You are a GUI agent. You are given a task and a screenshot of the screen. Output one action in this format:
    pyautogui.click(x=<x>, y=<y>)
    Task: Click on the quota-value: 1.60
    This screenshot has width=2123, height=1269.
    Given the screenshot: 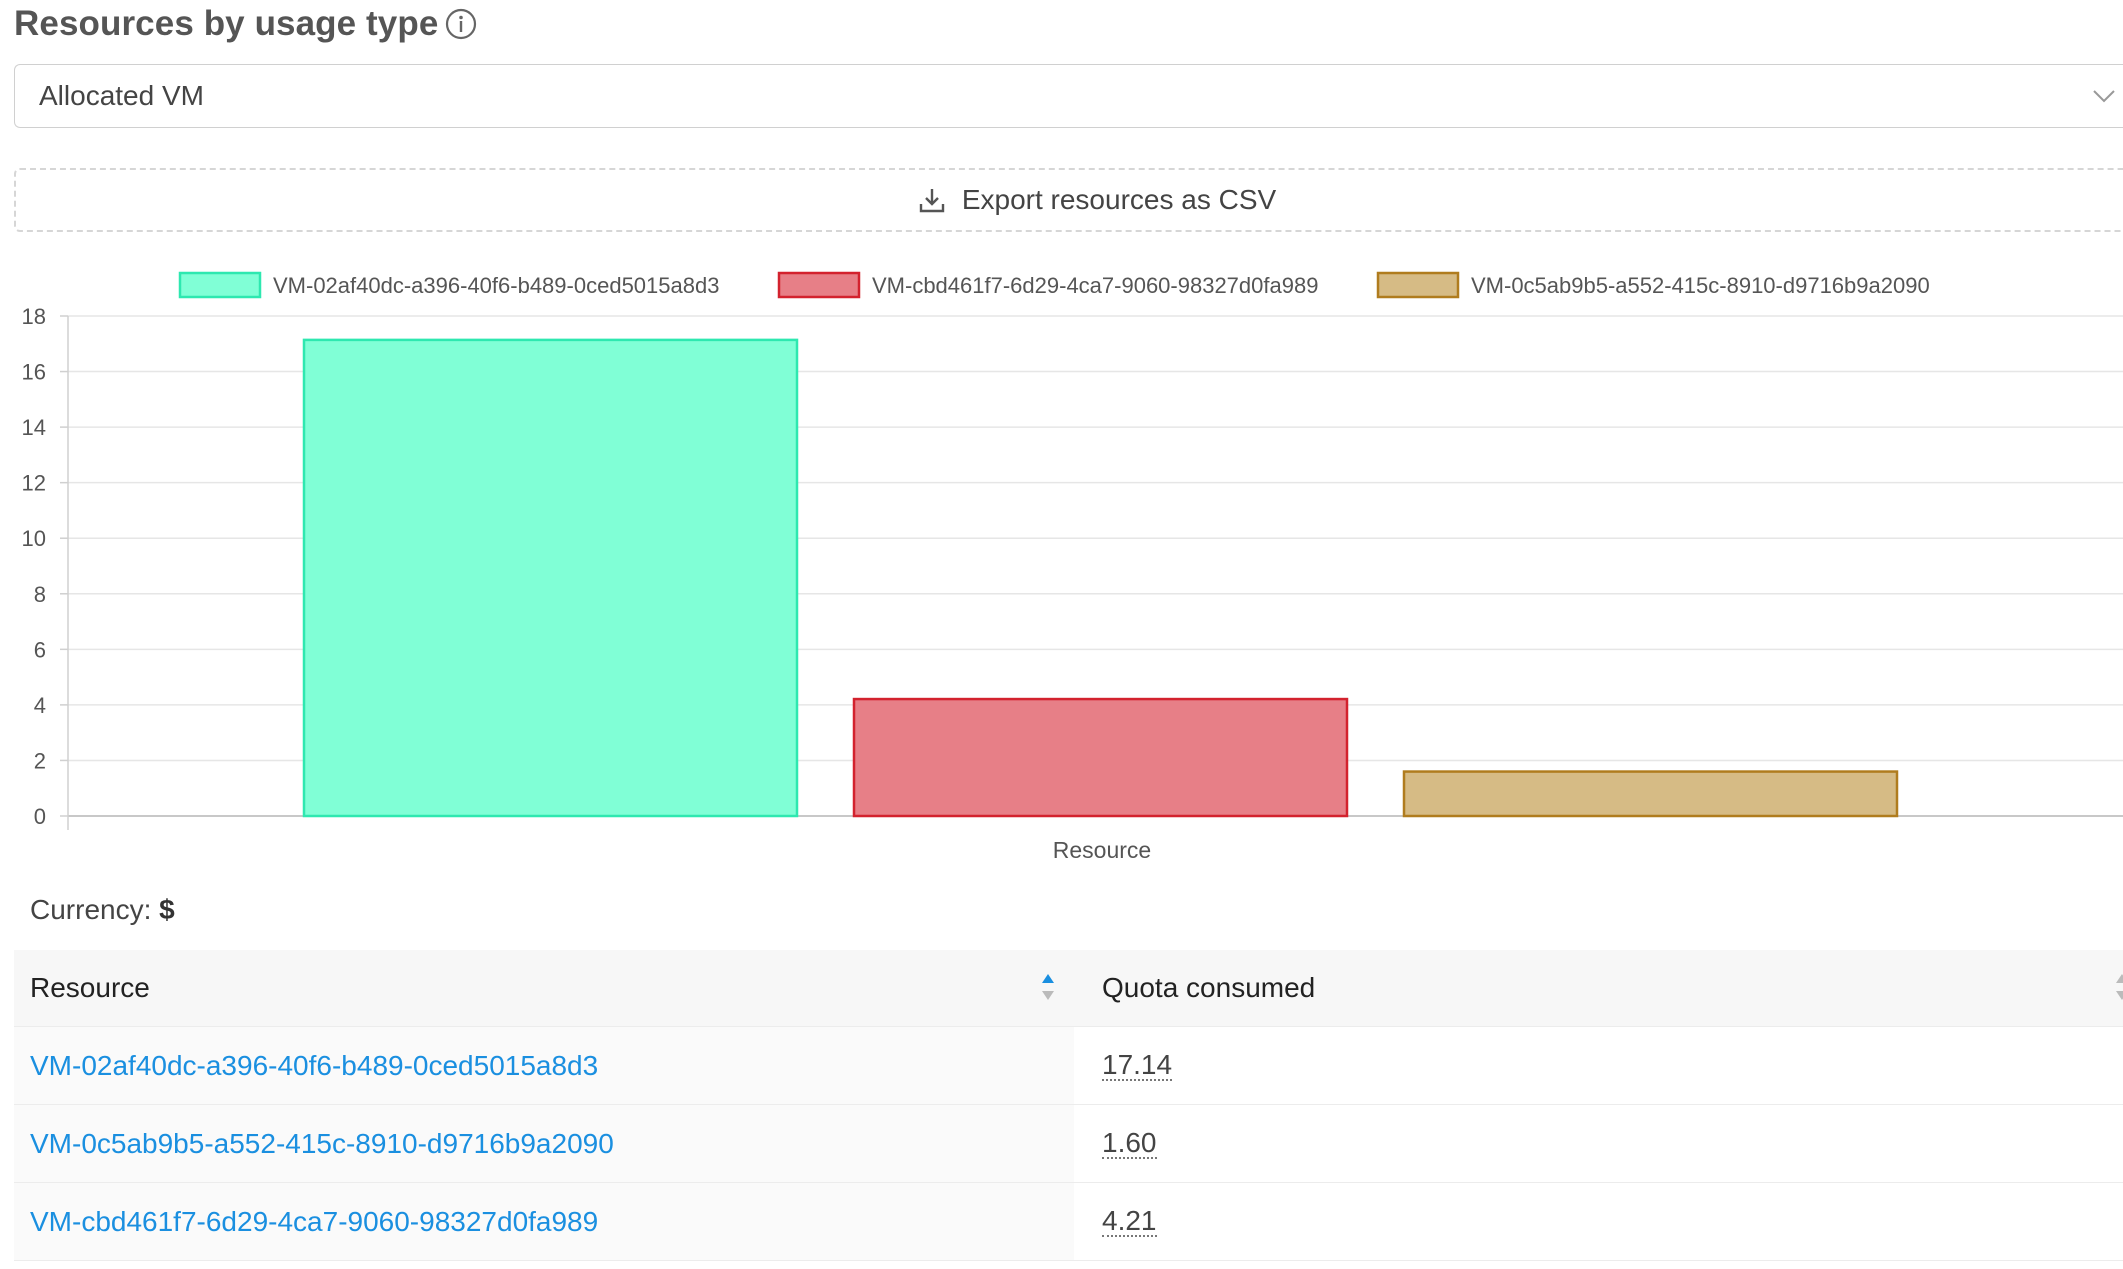 What is the action you would take?
    pyautogui.click(x=1129, y=1143)
    